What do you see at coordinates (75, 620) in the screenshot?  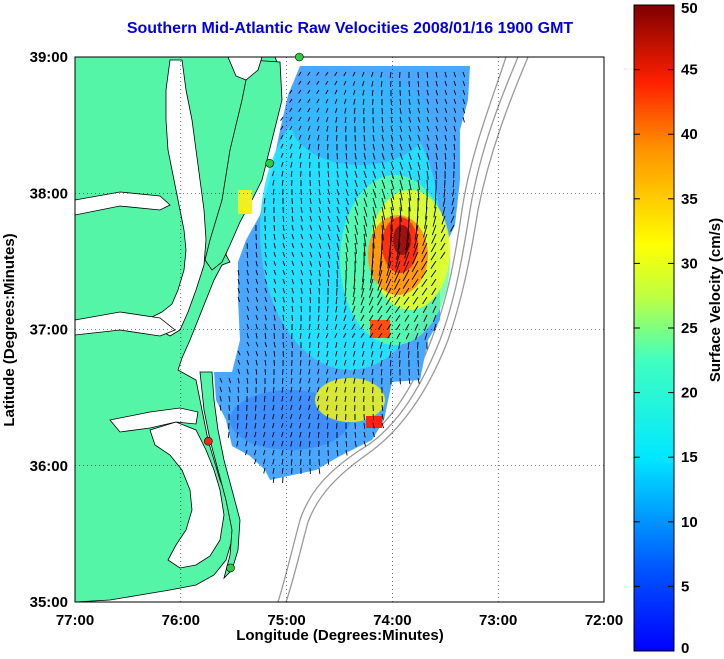 I see `x-tick-label: 77:00` at bounding box center [75, 620].